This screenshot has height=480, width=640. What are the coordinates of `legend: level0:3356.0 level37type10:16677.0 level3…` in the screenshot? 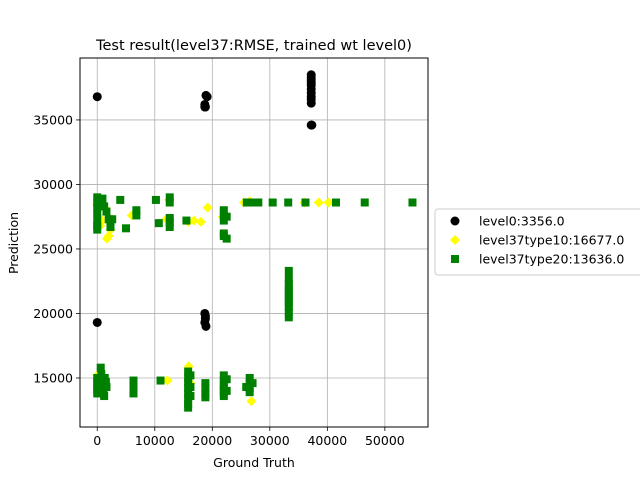 It's located at (537, 242).